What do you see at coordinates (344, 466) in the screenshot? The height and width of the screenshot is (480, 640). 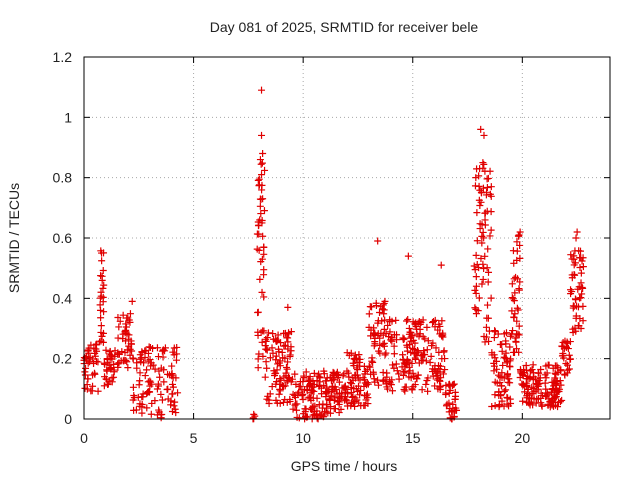 I see `x-axis-label: GPS time / hours` at bounding box center [344, 466].